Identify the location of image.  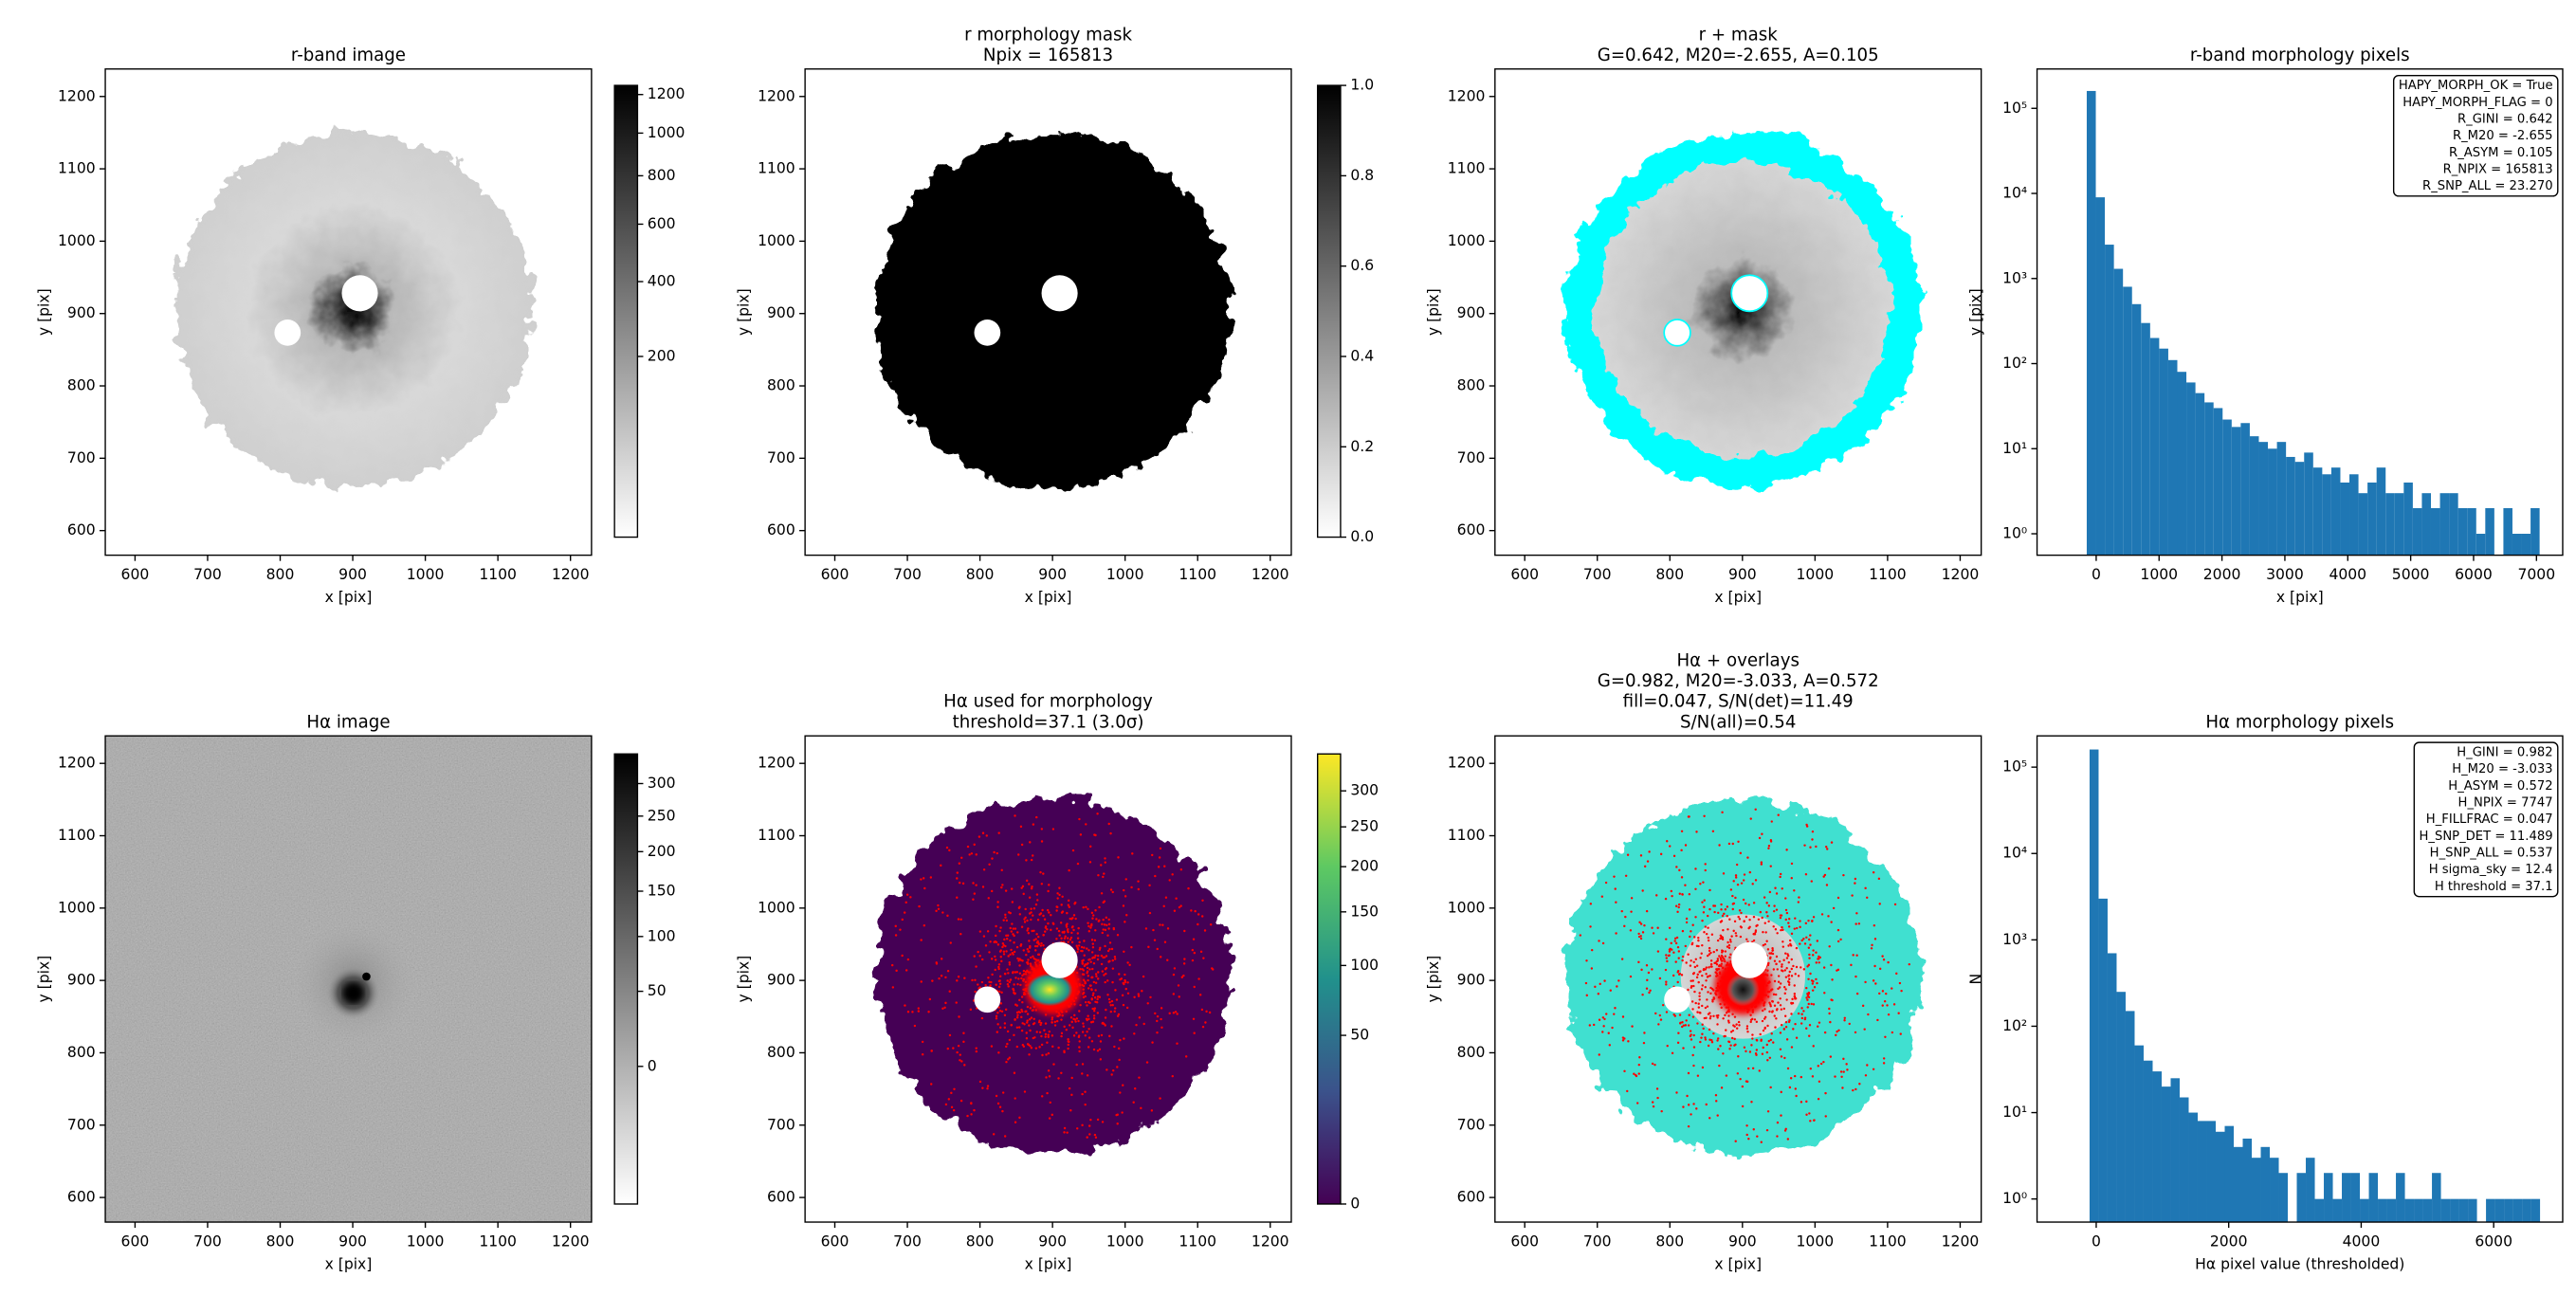
(348, 312).